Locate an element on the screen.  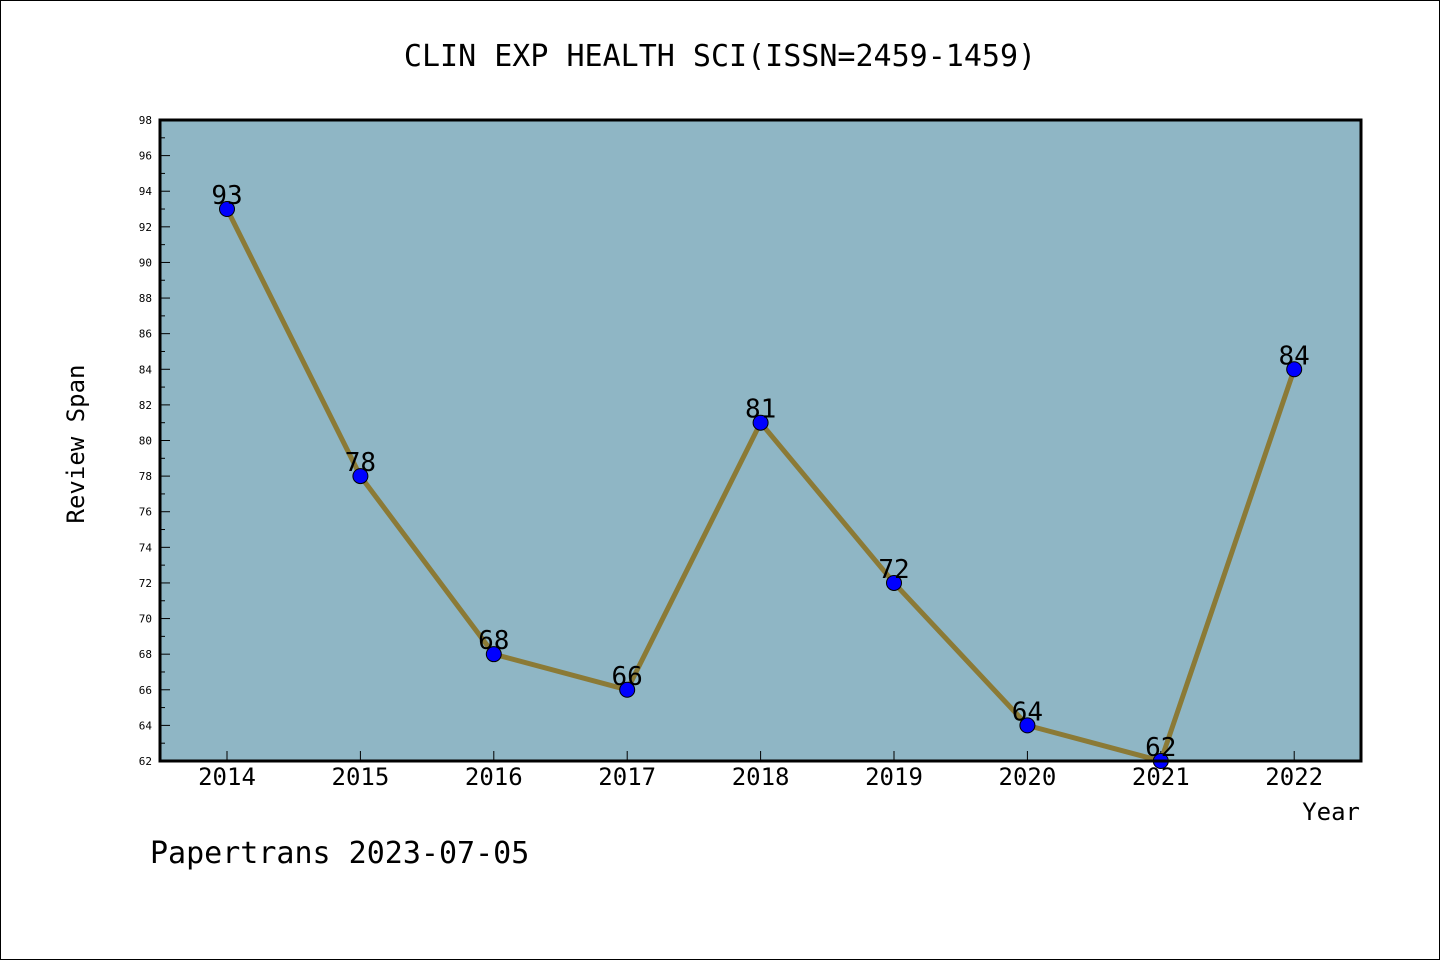
x-tick-label: 2017 is located at coordinates (627, 777).